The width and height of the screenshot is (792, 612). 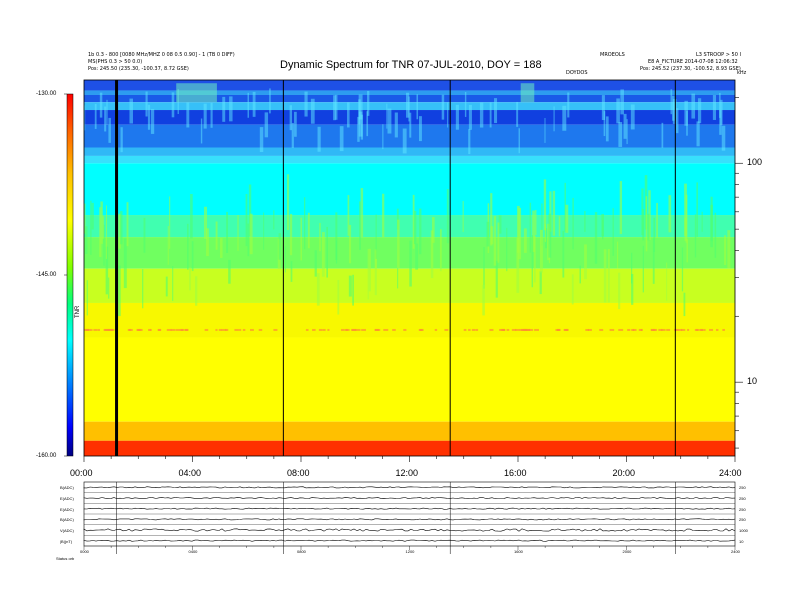 What do you see at coordinates (70, 275) in the screenshot?
I see `colorbar` at bounding box center [70, 275].